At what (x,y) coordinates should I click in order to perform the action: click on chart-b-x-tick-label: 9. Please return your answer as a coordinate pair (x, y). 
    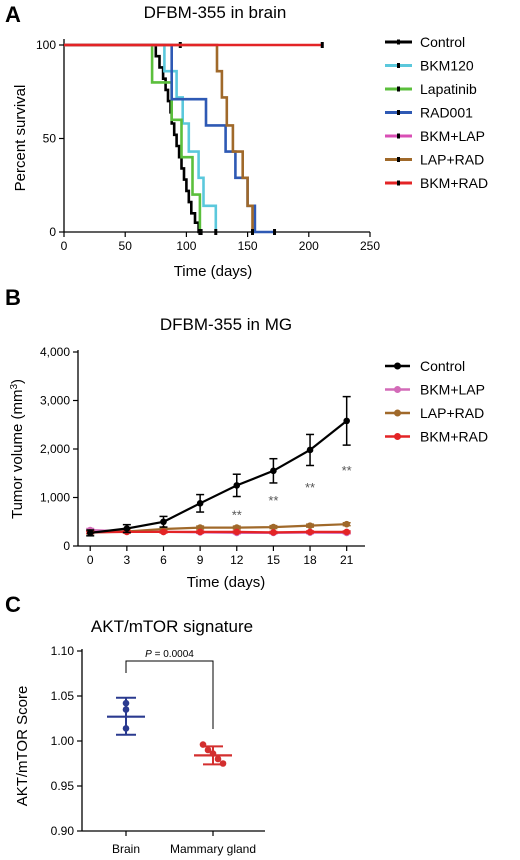
    Looking at the image, I should click on (200, 560).